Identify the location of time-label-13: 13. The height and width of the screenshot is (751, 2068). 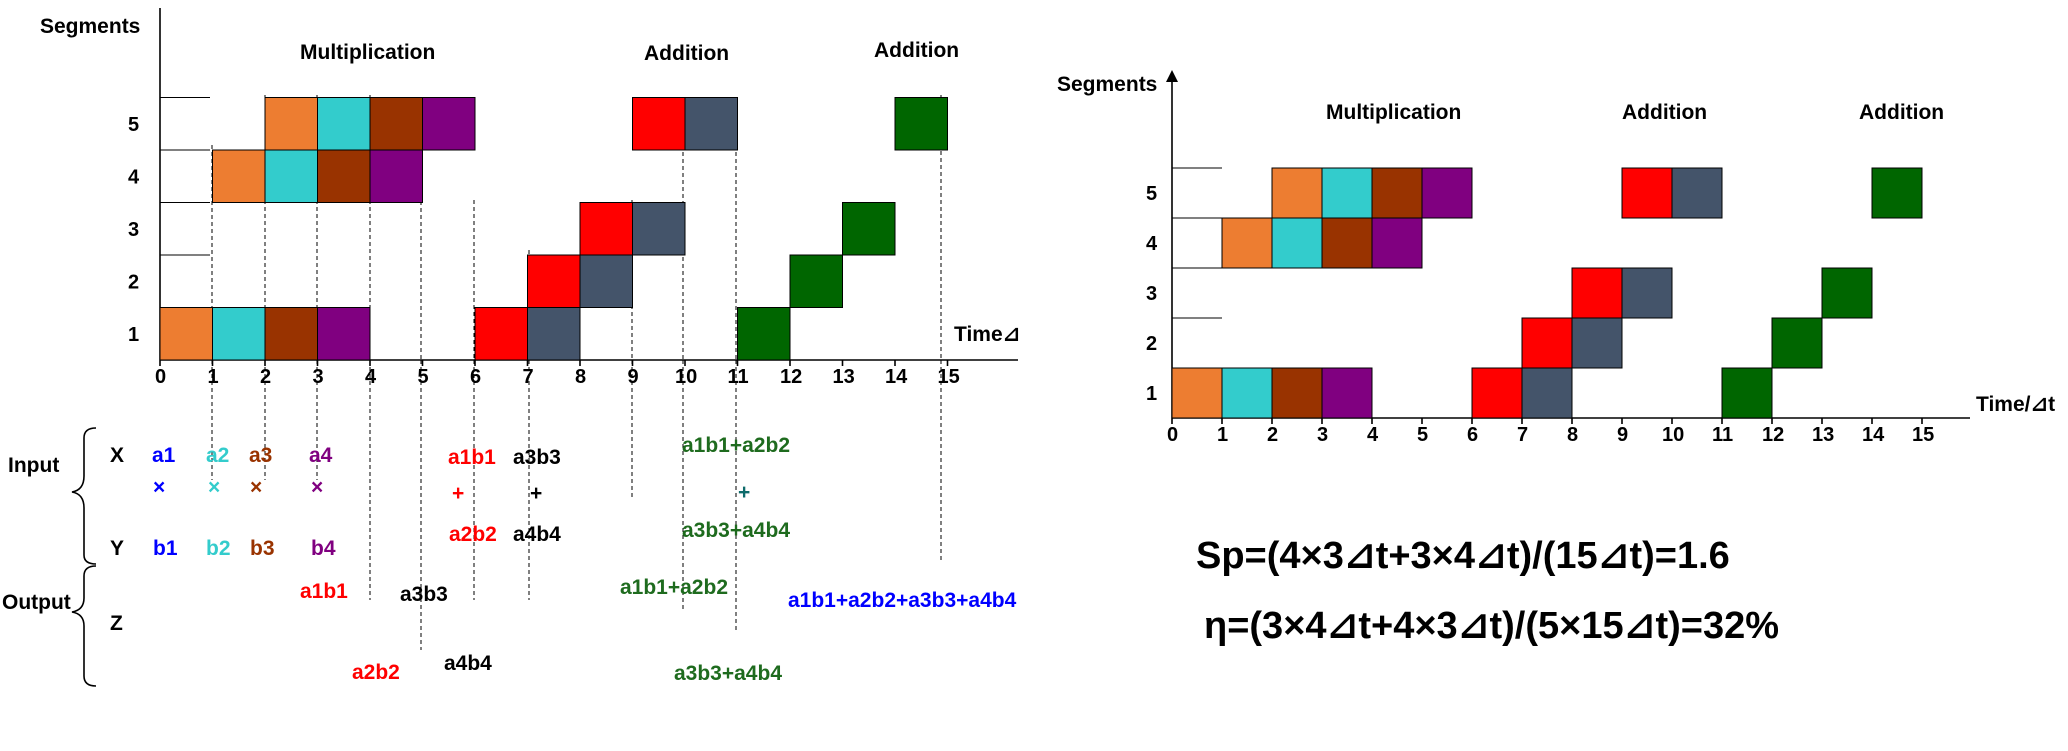
(1823, 435).